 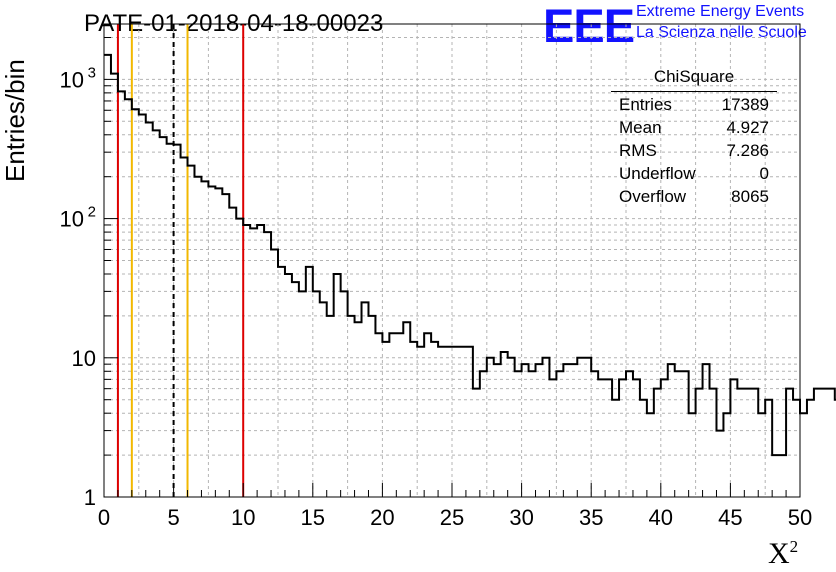 What do you see at coordinates (92, 72) in the screenshot?
I see `y-tick-label-exponent: 3` at bounding box center [92, 72].